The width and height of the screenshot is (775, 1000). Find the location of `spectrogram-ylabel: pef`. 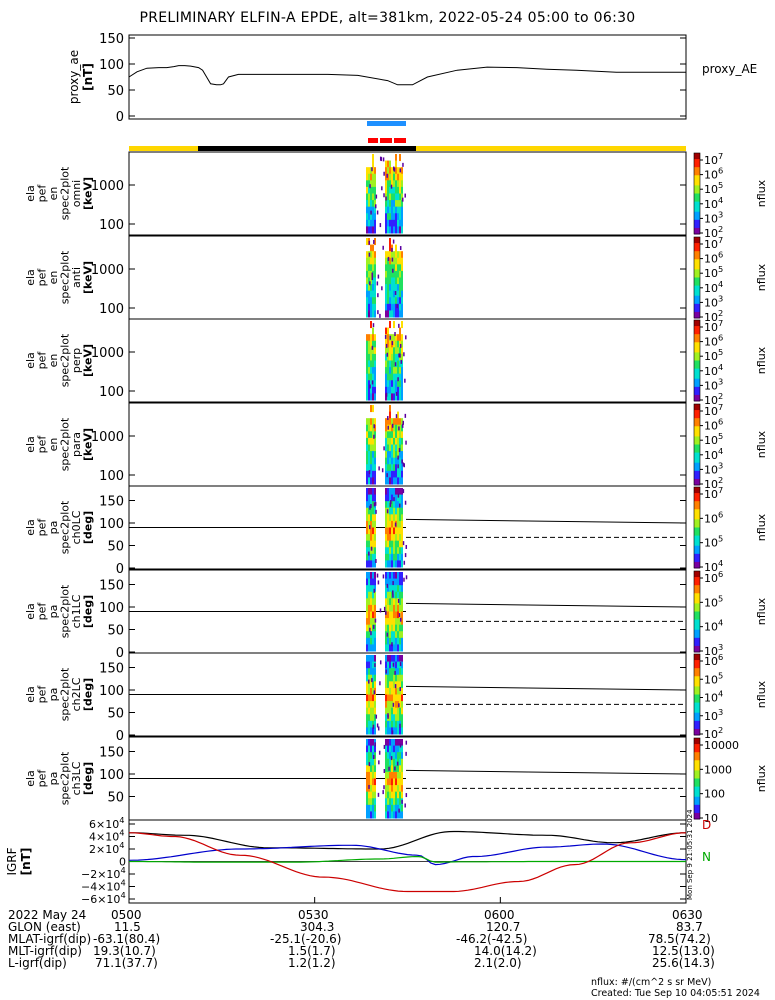

spectrogram-ylabel: pef is located at coordinates (42, 778).